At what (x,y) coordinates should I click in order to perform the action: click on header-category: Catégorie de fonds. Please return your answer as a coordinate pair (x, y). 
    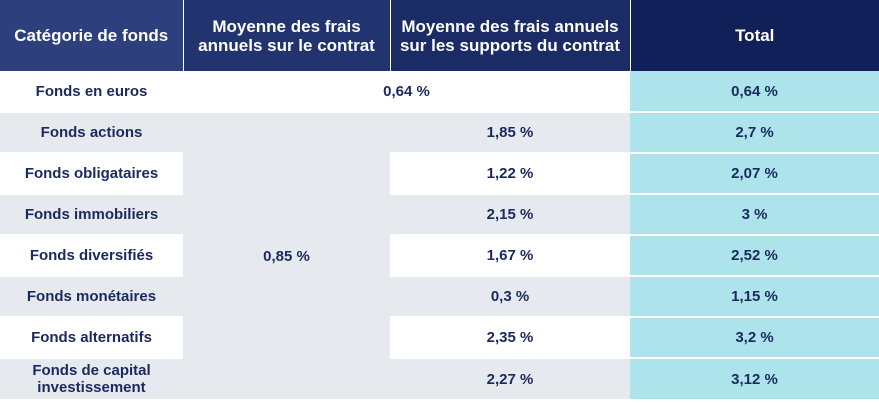
    Looking at the image, I should click on (92, 35).